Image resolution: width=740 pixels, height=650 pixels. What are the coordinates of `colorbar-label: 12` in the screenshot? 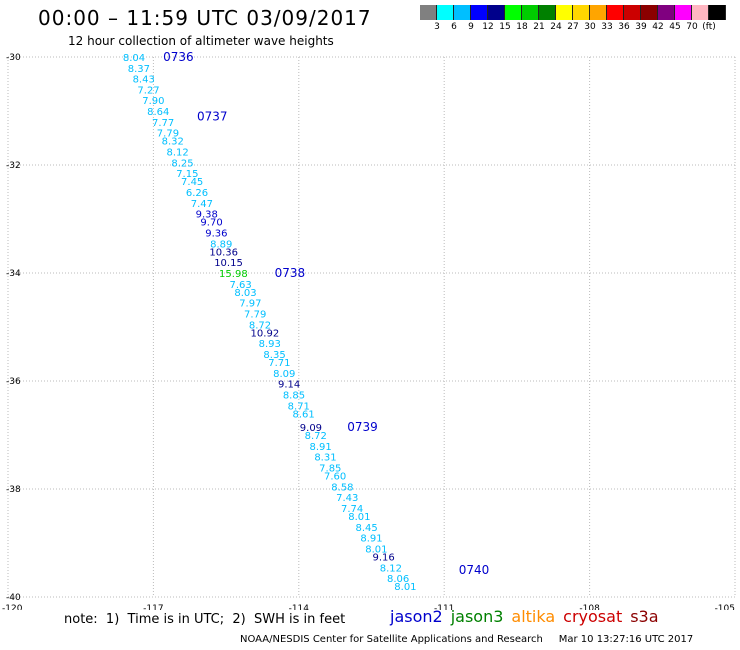 It's located at (488, 27).